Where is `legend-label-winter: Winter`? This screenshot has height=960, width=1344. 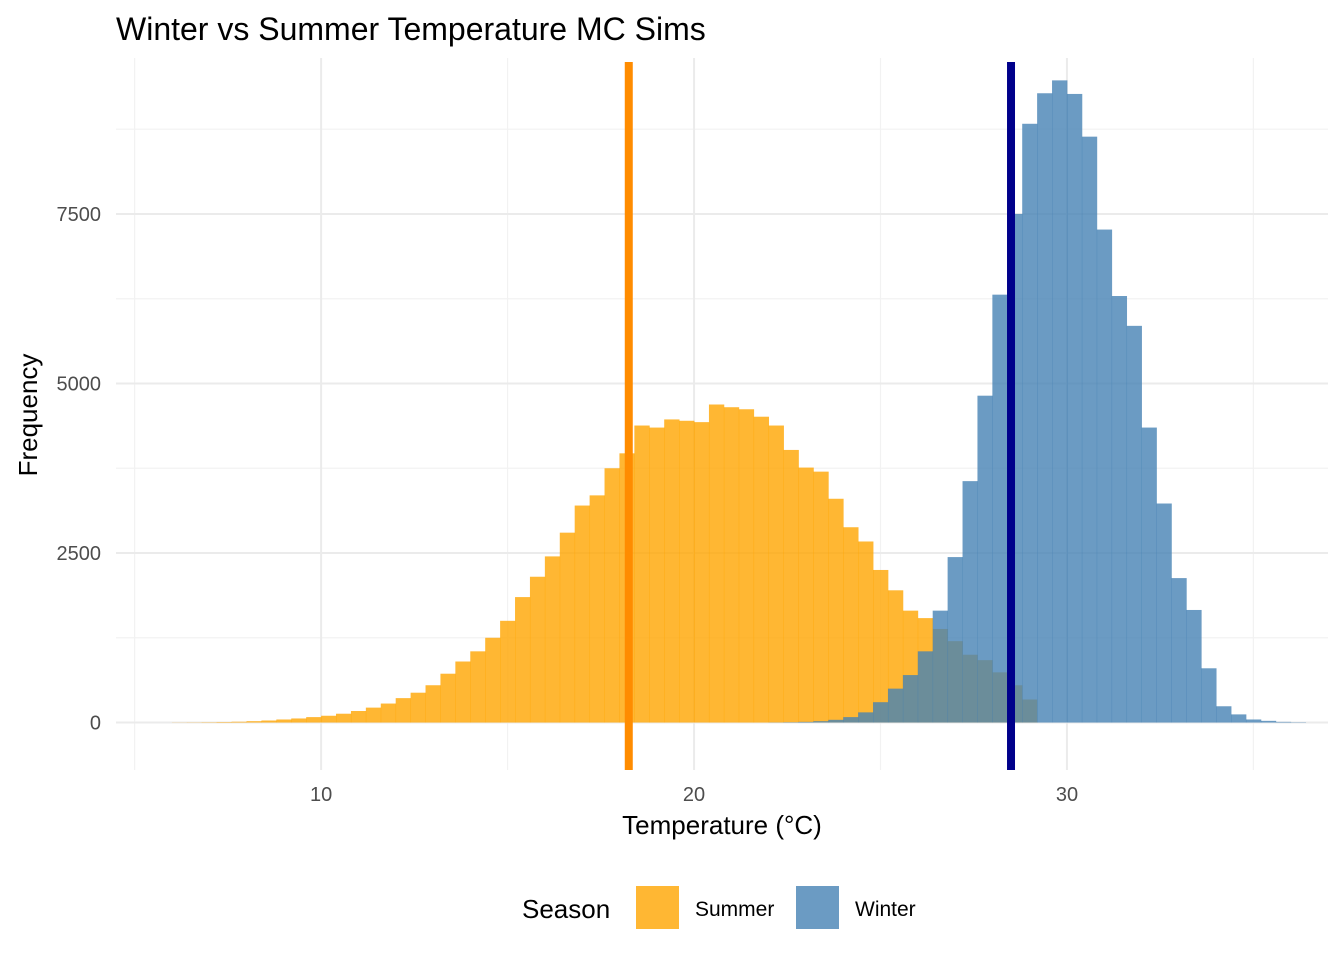
legend-label-winter: Winter is located at coordinates (885, 909).